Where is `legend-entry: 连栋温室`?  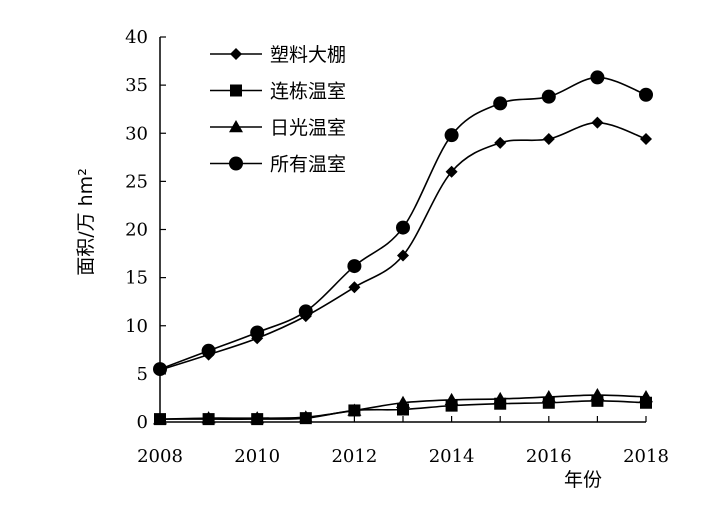
legend-entry: 连栋温室 is located at coordinates (278, 92).